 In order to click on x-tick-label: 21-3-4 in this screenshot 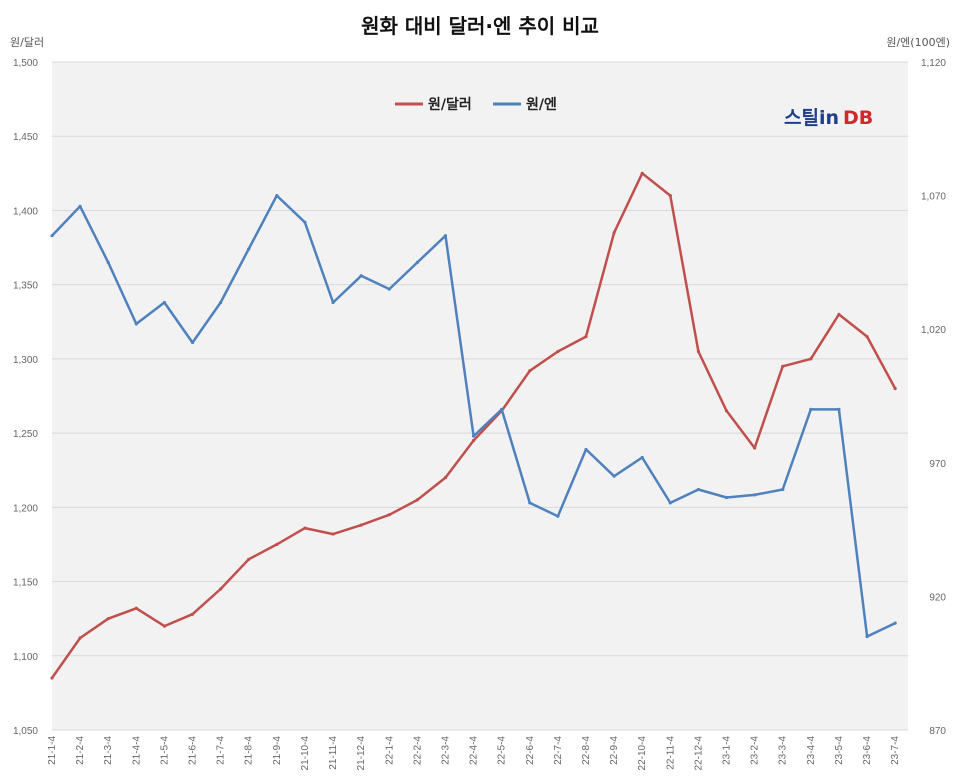, I will do `click(108, 750)`.